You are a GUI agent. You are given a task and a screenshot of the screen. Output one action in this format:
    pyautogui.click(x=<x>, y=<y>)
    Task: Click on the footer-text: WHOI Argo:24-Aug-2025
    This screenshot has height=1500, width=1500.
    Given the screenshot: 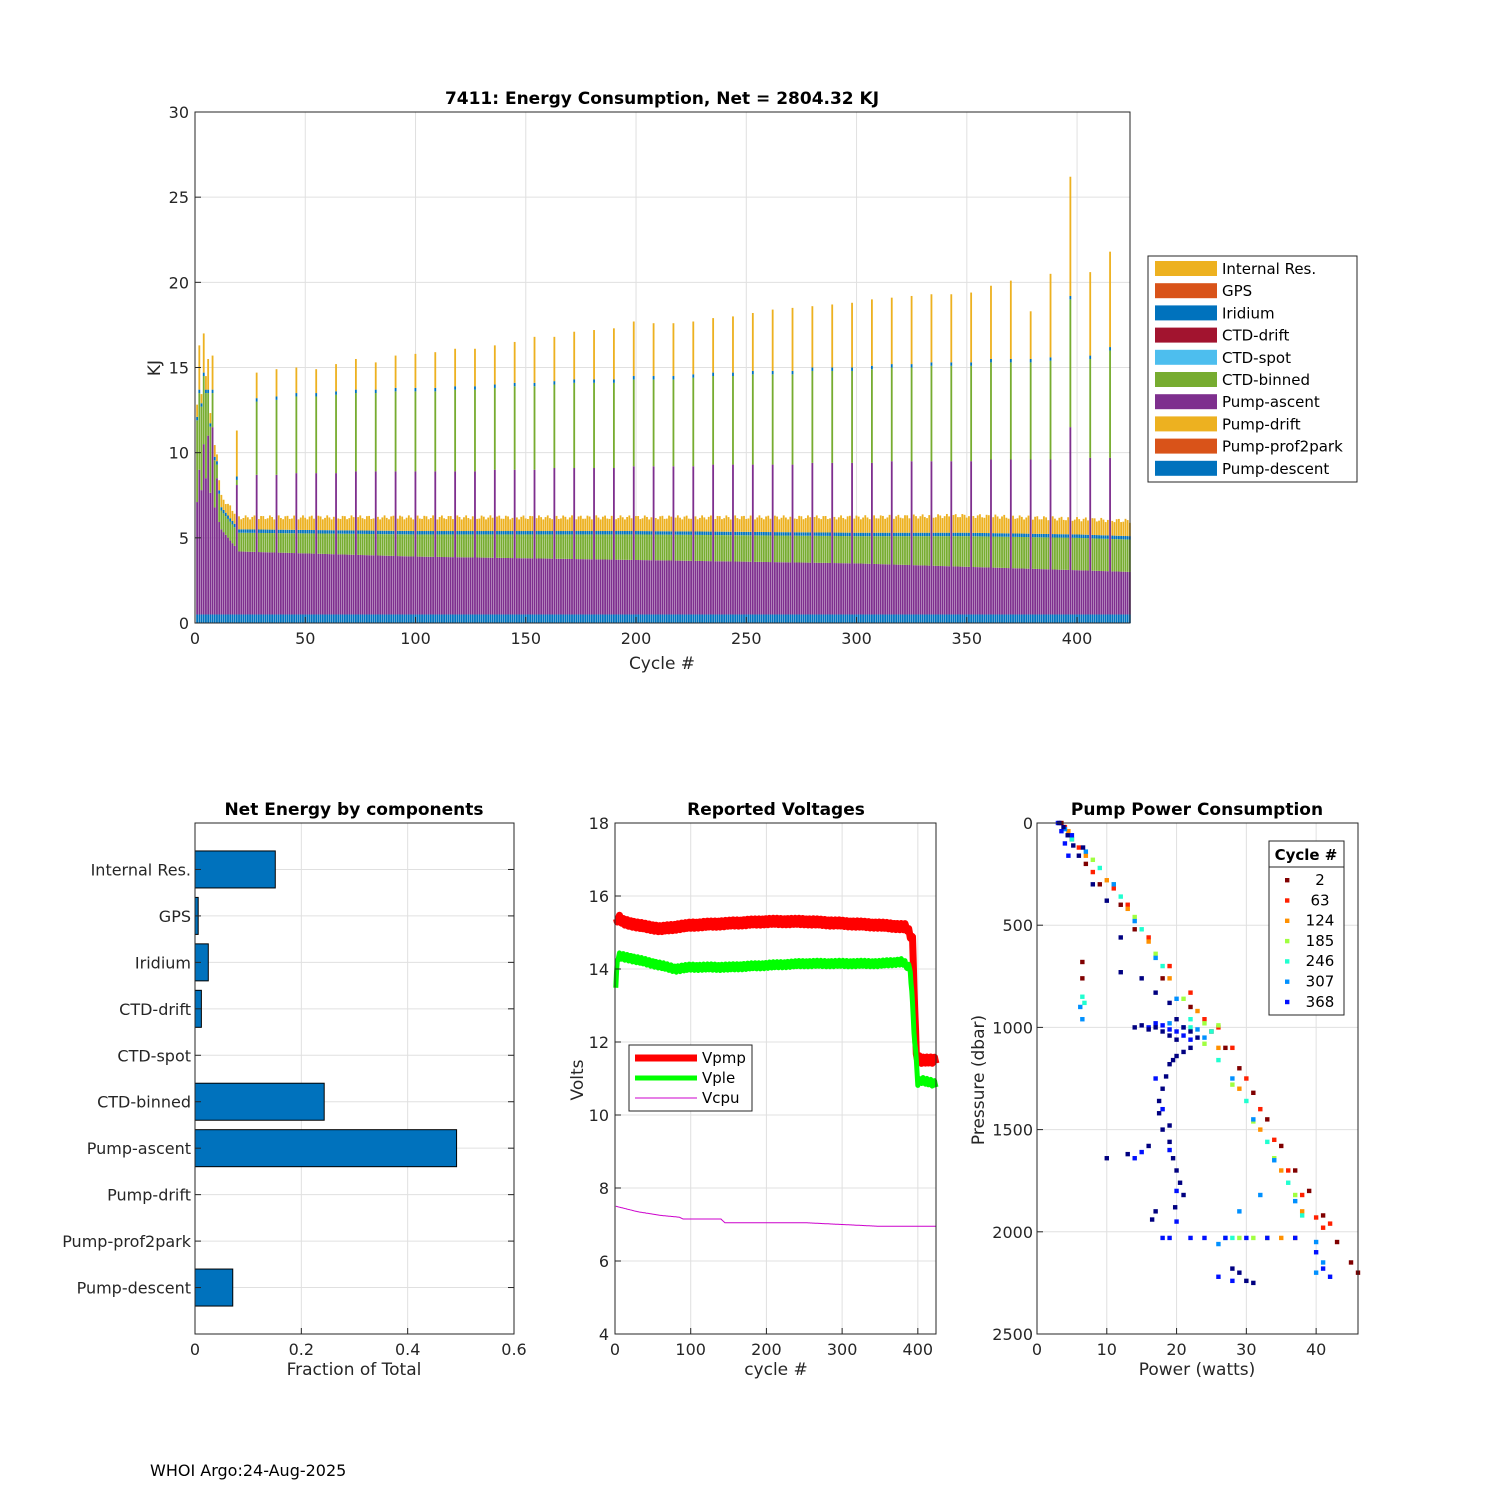 What is the action you would take?
    pyautogui.click(x=248, y=1470)
    